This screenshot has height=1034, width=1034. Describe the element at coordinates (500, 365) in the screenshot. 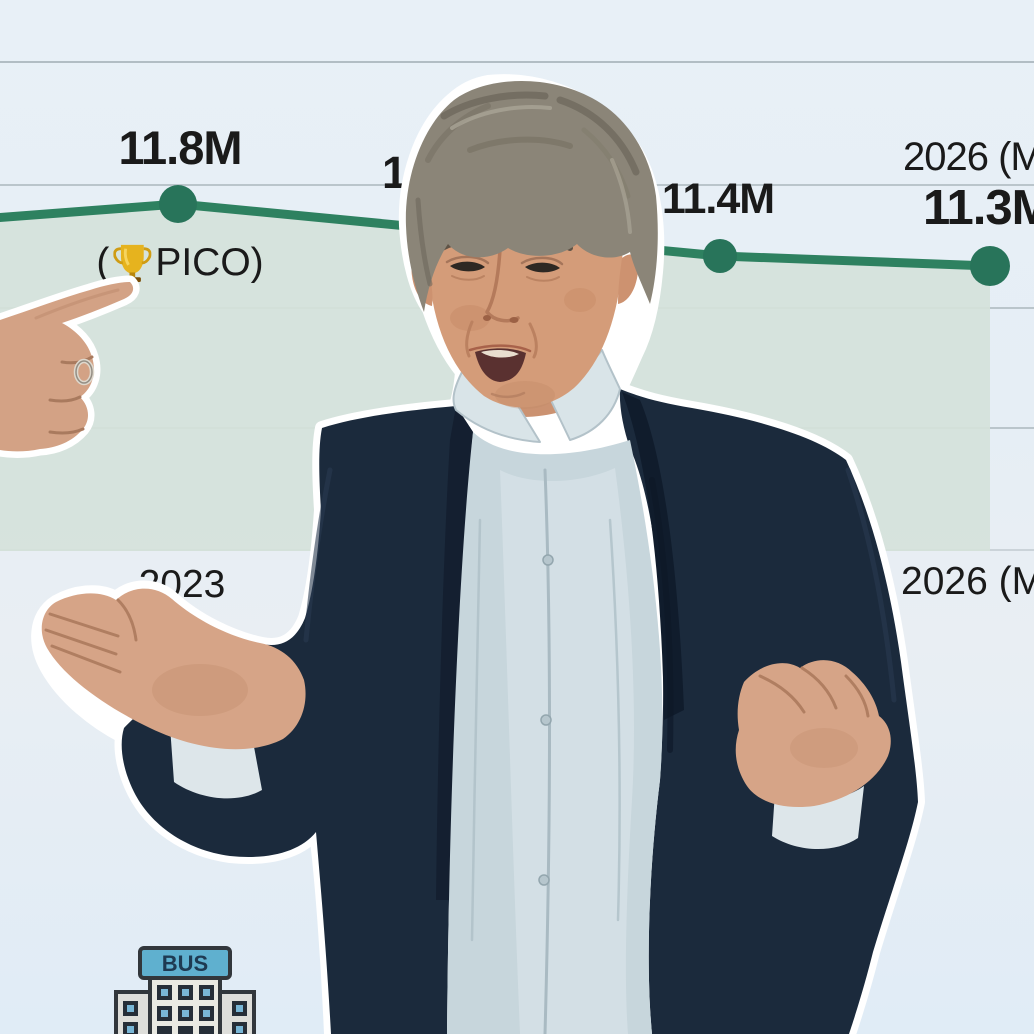

I see `mouth` at that location.